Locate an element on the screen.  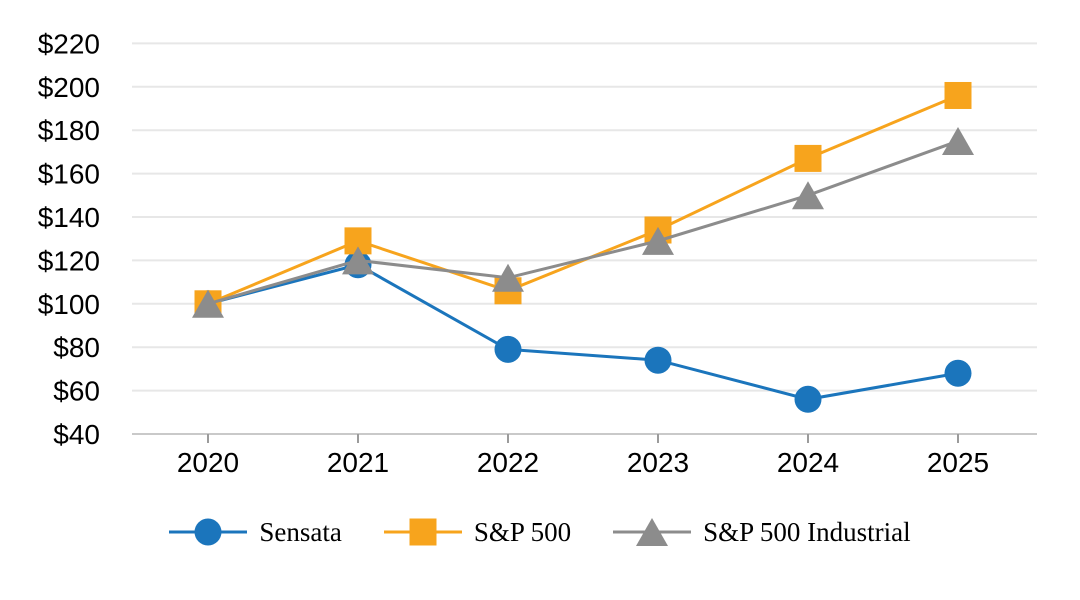
square-marker-s-p-500-legend is located at coordinates (423, 532).